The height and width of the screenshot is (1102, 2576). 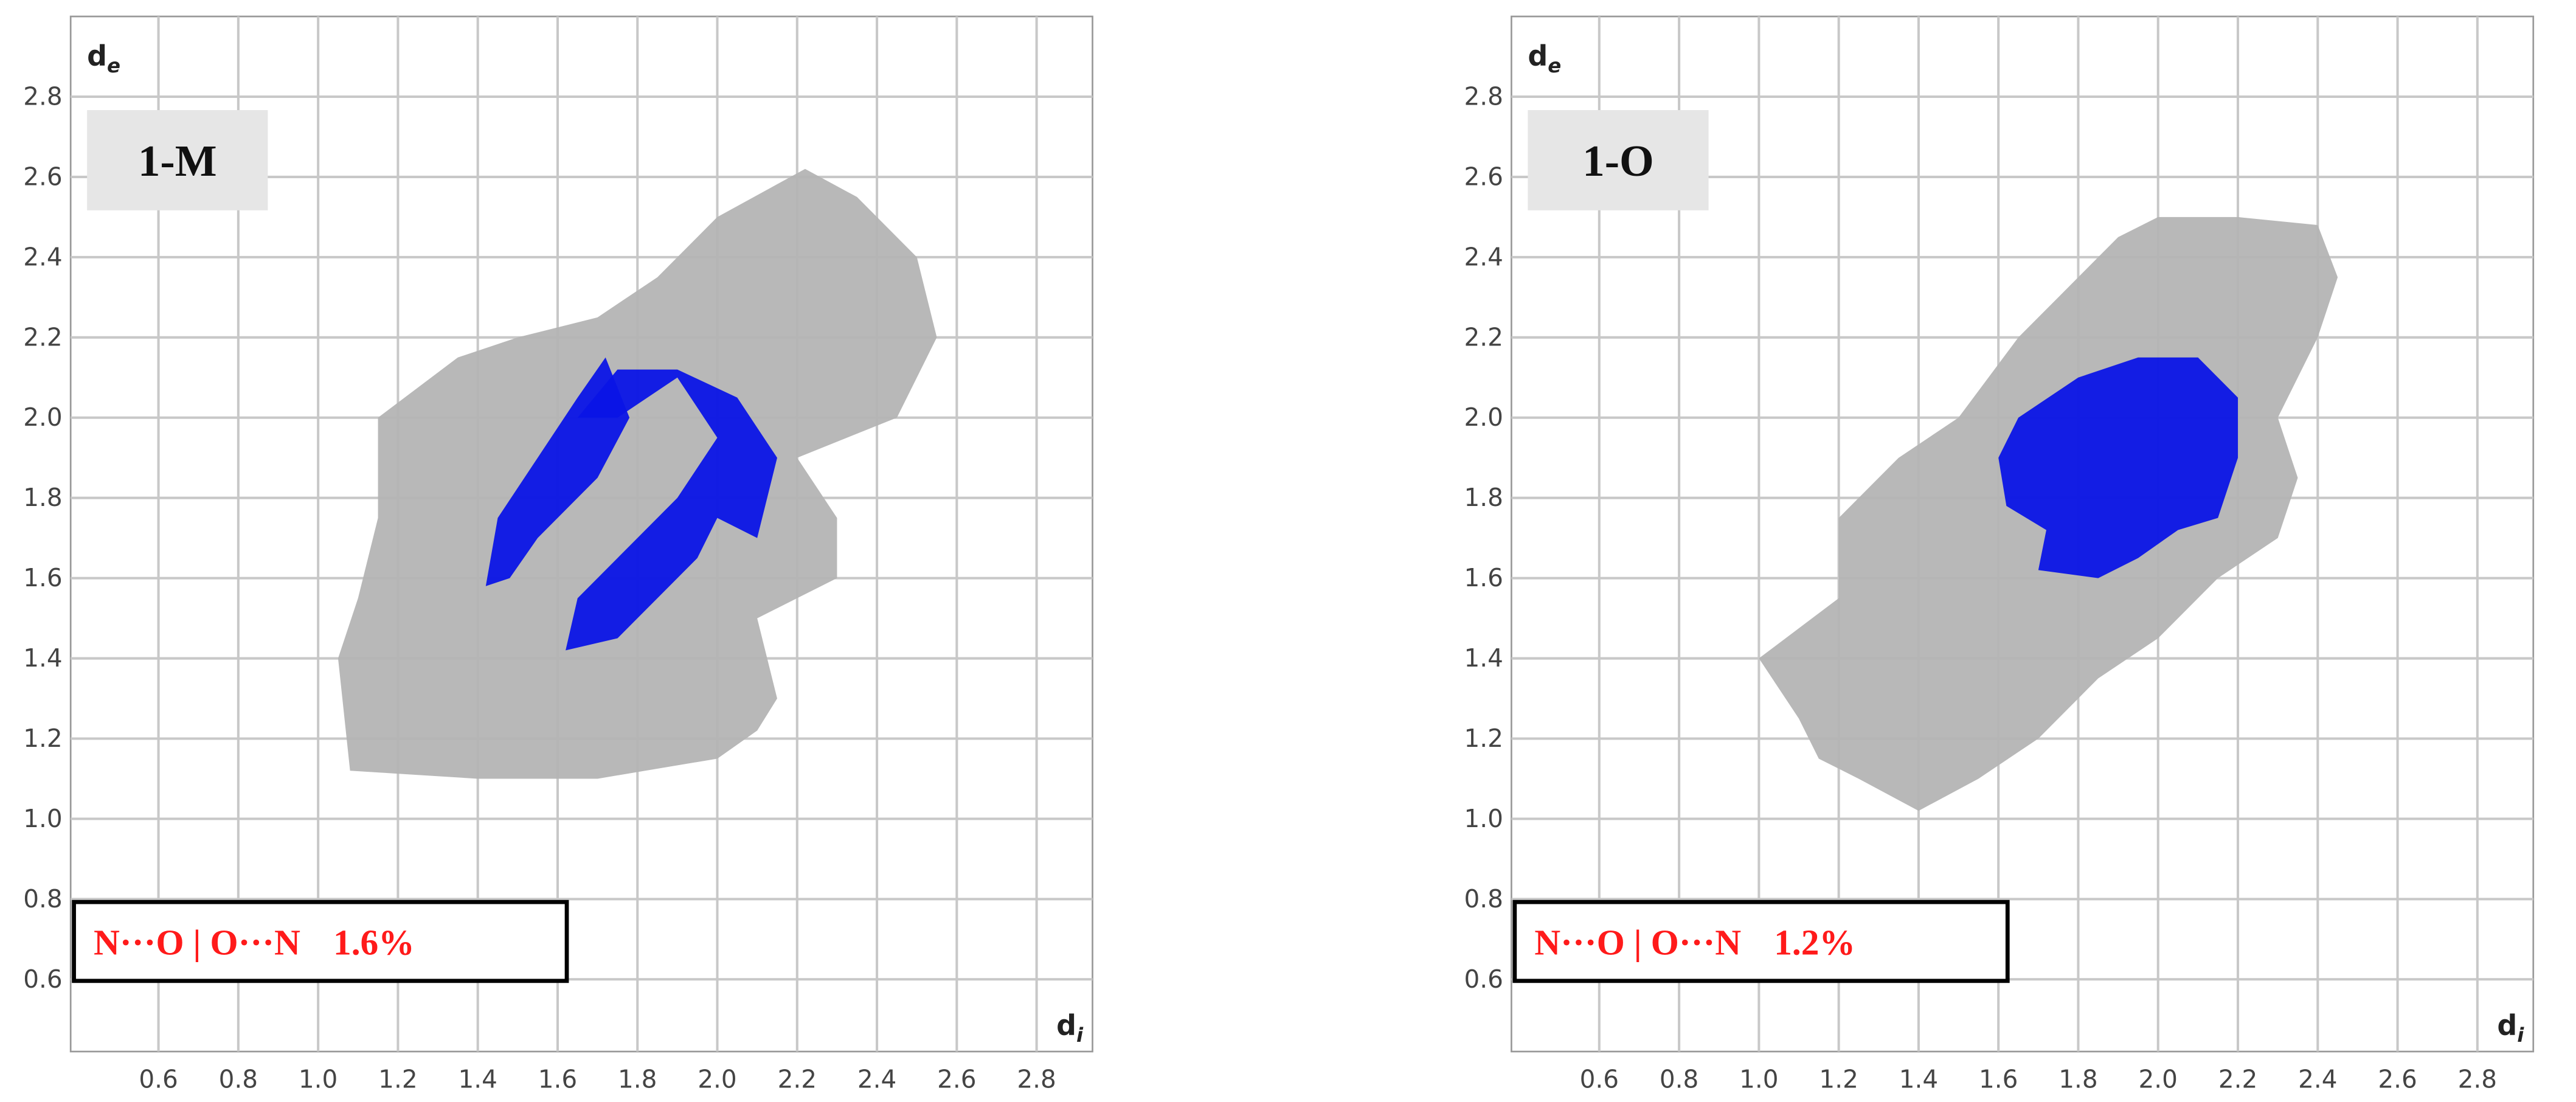 What do you see at coordinates (374, 943) in the screenshot?
I see `contact-percent: 1.6%` at bounding box center [374, 943].